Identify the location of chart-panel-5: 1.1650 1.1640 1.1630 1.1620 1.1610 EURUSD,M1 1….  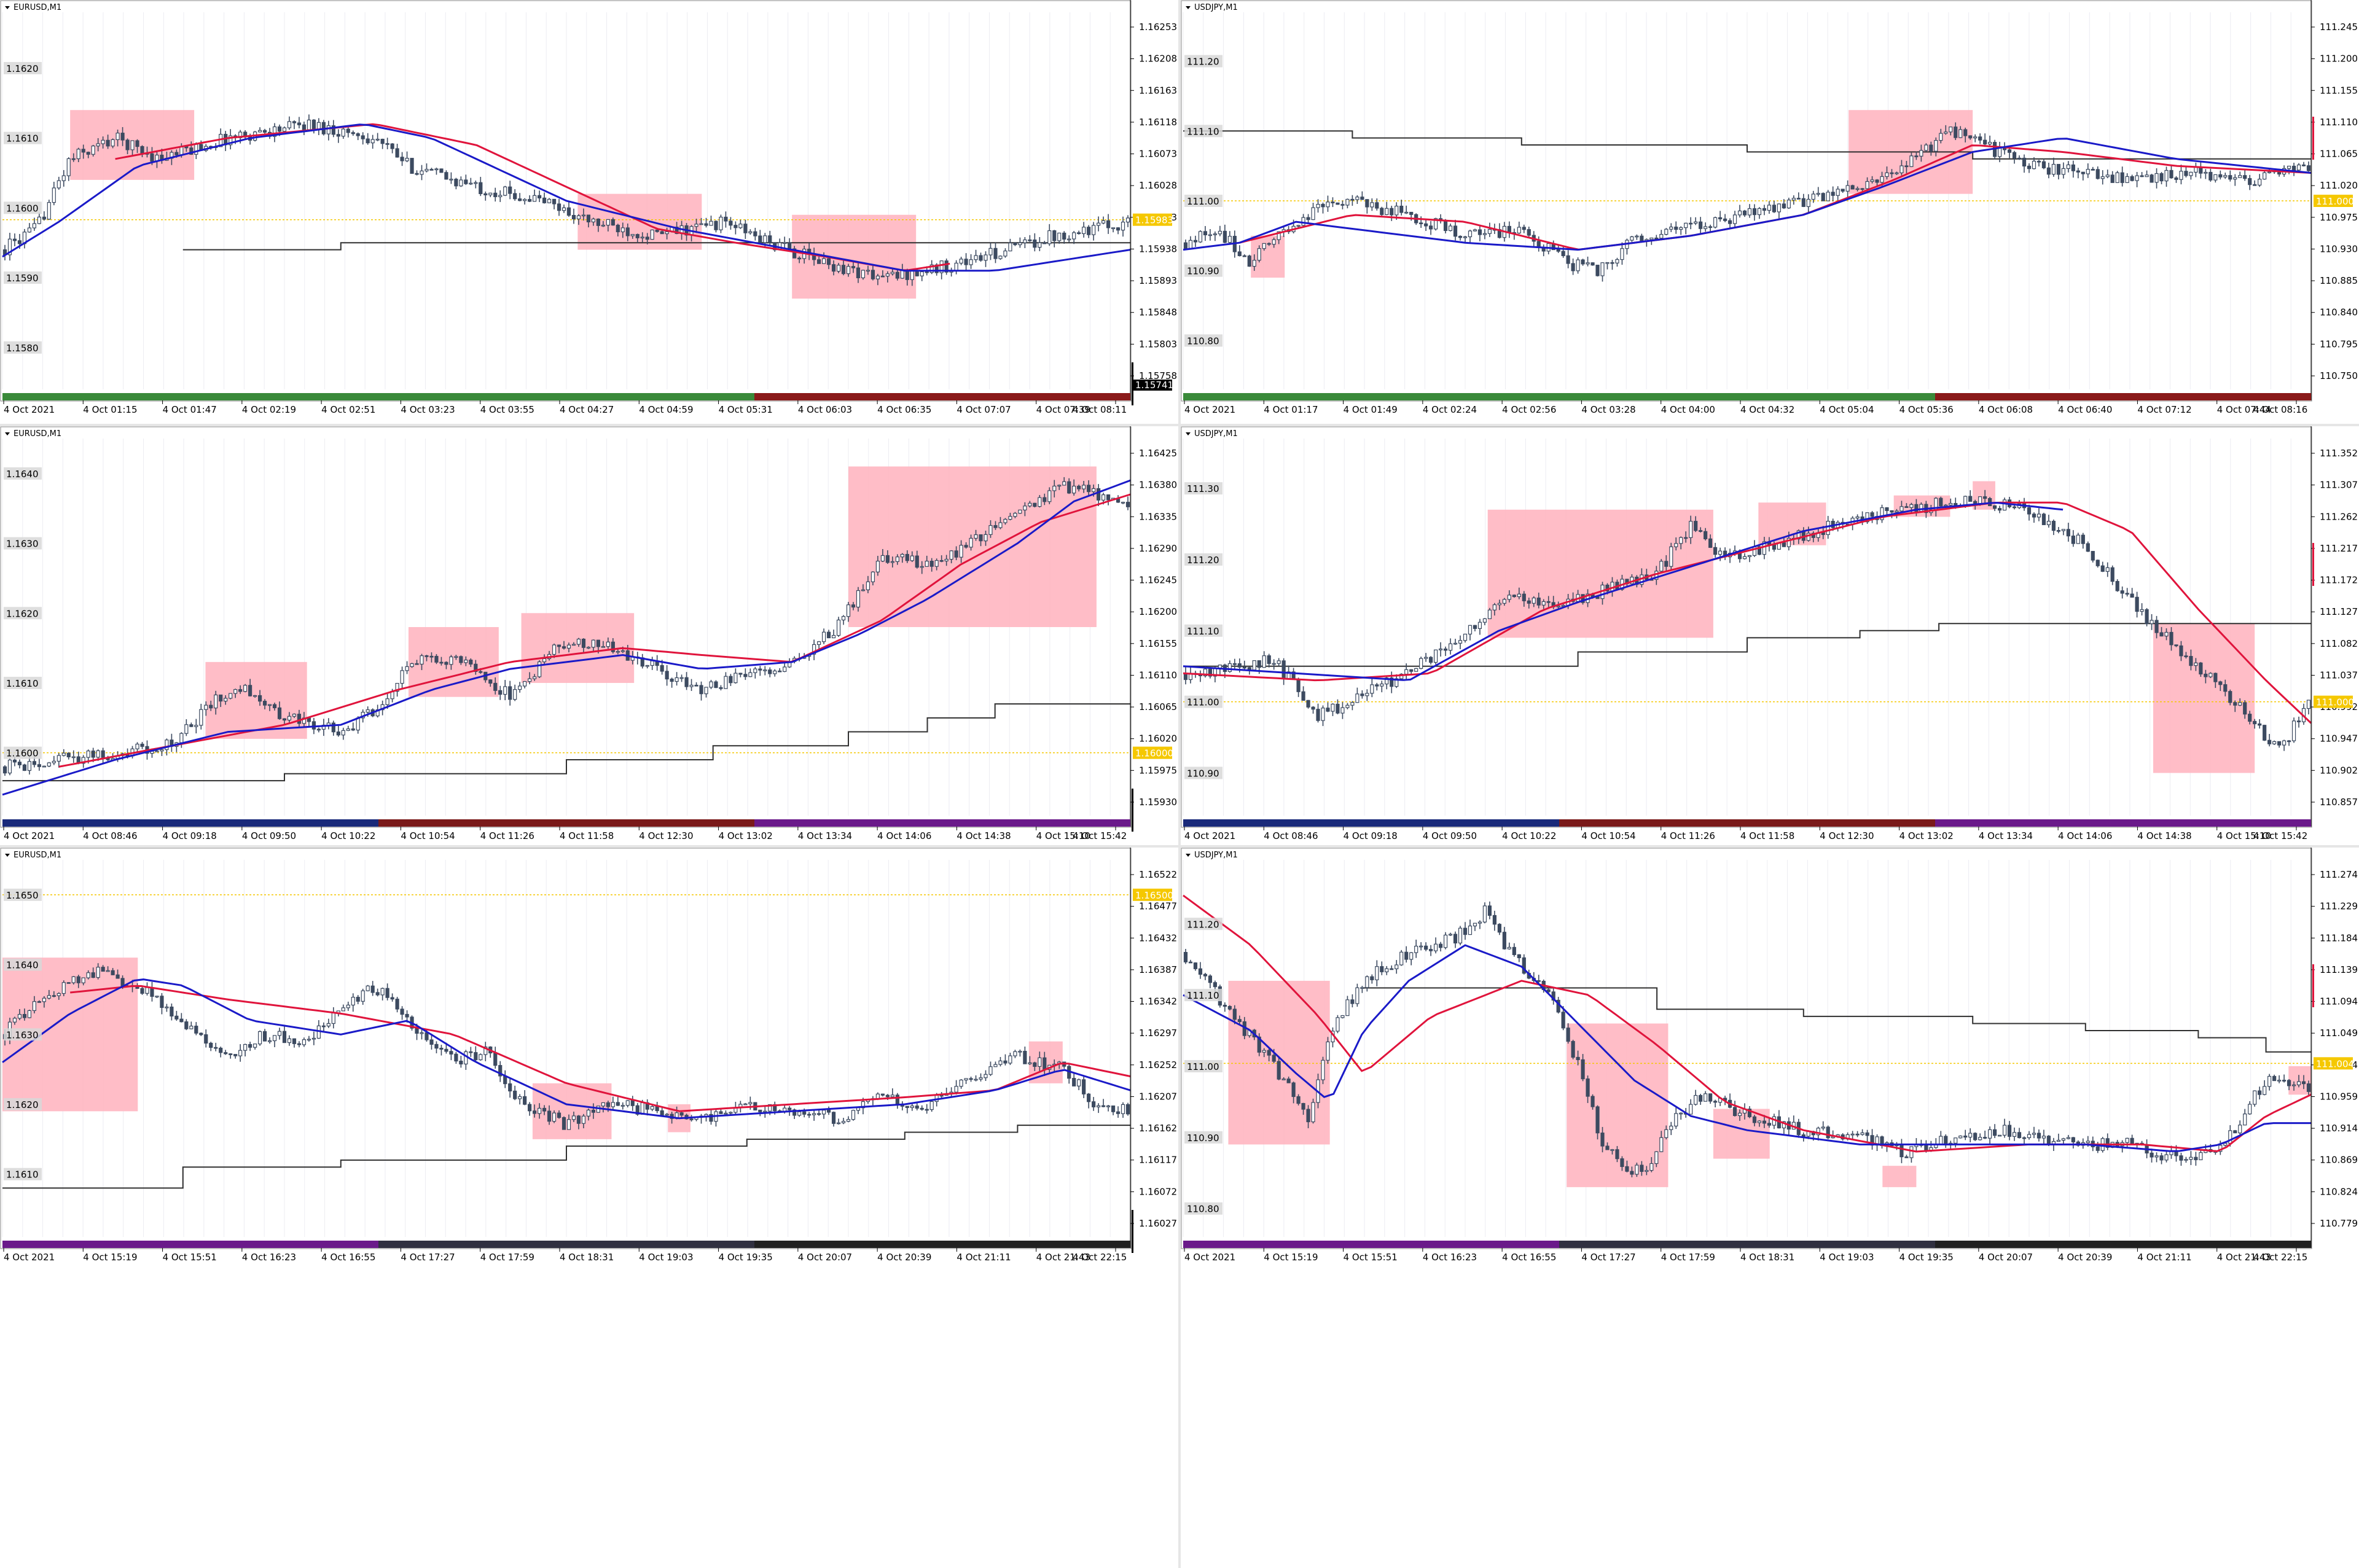
(588, 1058).